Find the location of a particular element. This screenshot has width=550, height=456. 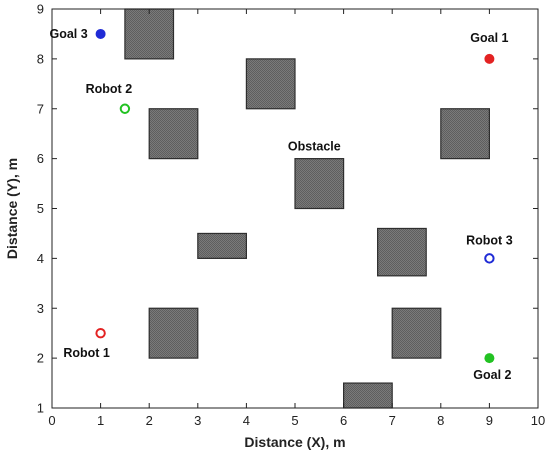

annotation-goal-3: Goal 3 is located at coordinates (68, 34).